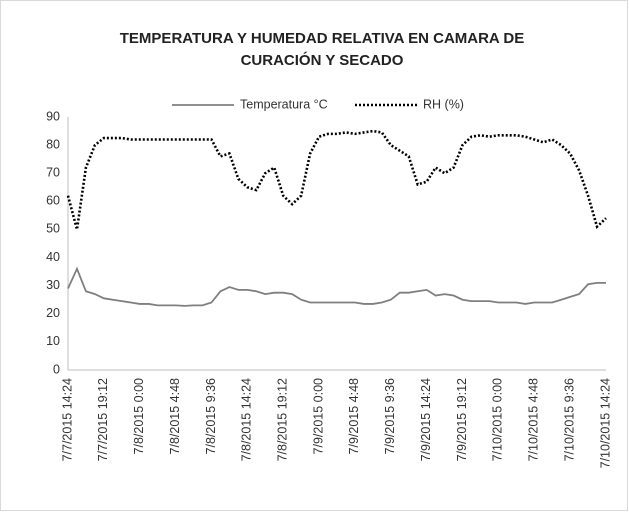 This screenshot has width=629, height=512. I want to click on x-tick-label: 7/8/2015 19:12, so click(282, 419).